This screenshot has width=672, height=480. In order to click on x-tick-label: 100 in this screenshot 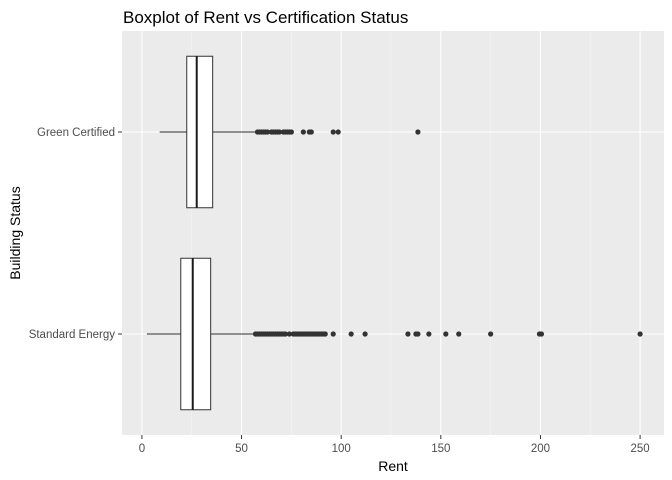, I will do `click(341, 449)`.